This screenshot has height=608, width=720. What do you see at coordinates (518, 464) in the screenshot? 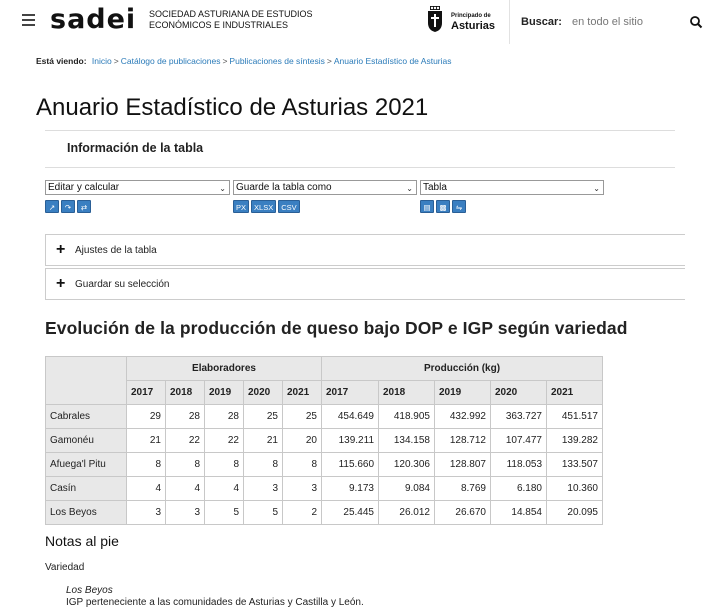
I see `produccion-cell: 118.053` at bounding box center [518, 464].